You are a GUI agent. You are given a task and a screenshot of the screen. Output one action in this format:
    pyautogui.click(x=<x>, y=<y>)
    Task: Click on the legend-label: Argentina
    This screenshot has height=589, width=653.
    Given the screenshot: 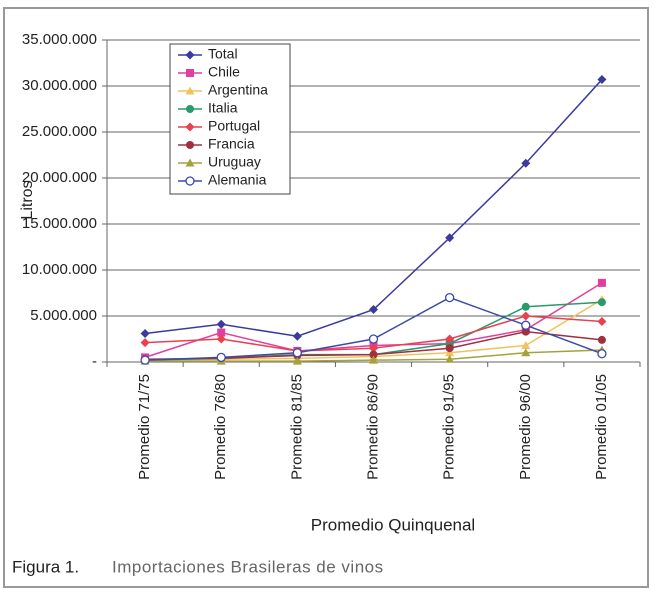 What is the action you would take?
    pyautogui.click(x=238, y=90)
    